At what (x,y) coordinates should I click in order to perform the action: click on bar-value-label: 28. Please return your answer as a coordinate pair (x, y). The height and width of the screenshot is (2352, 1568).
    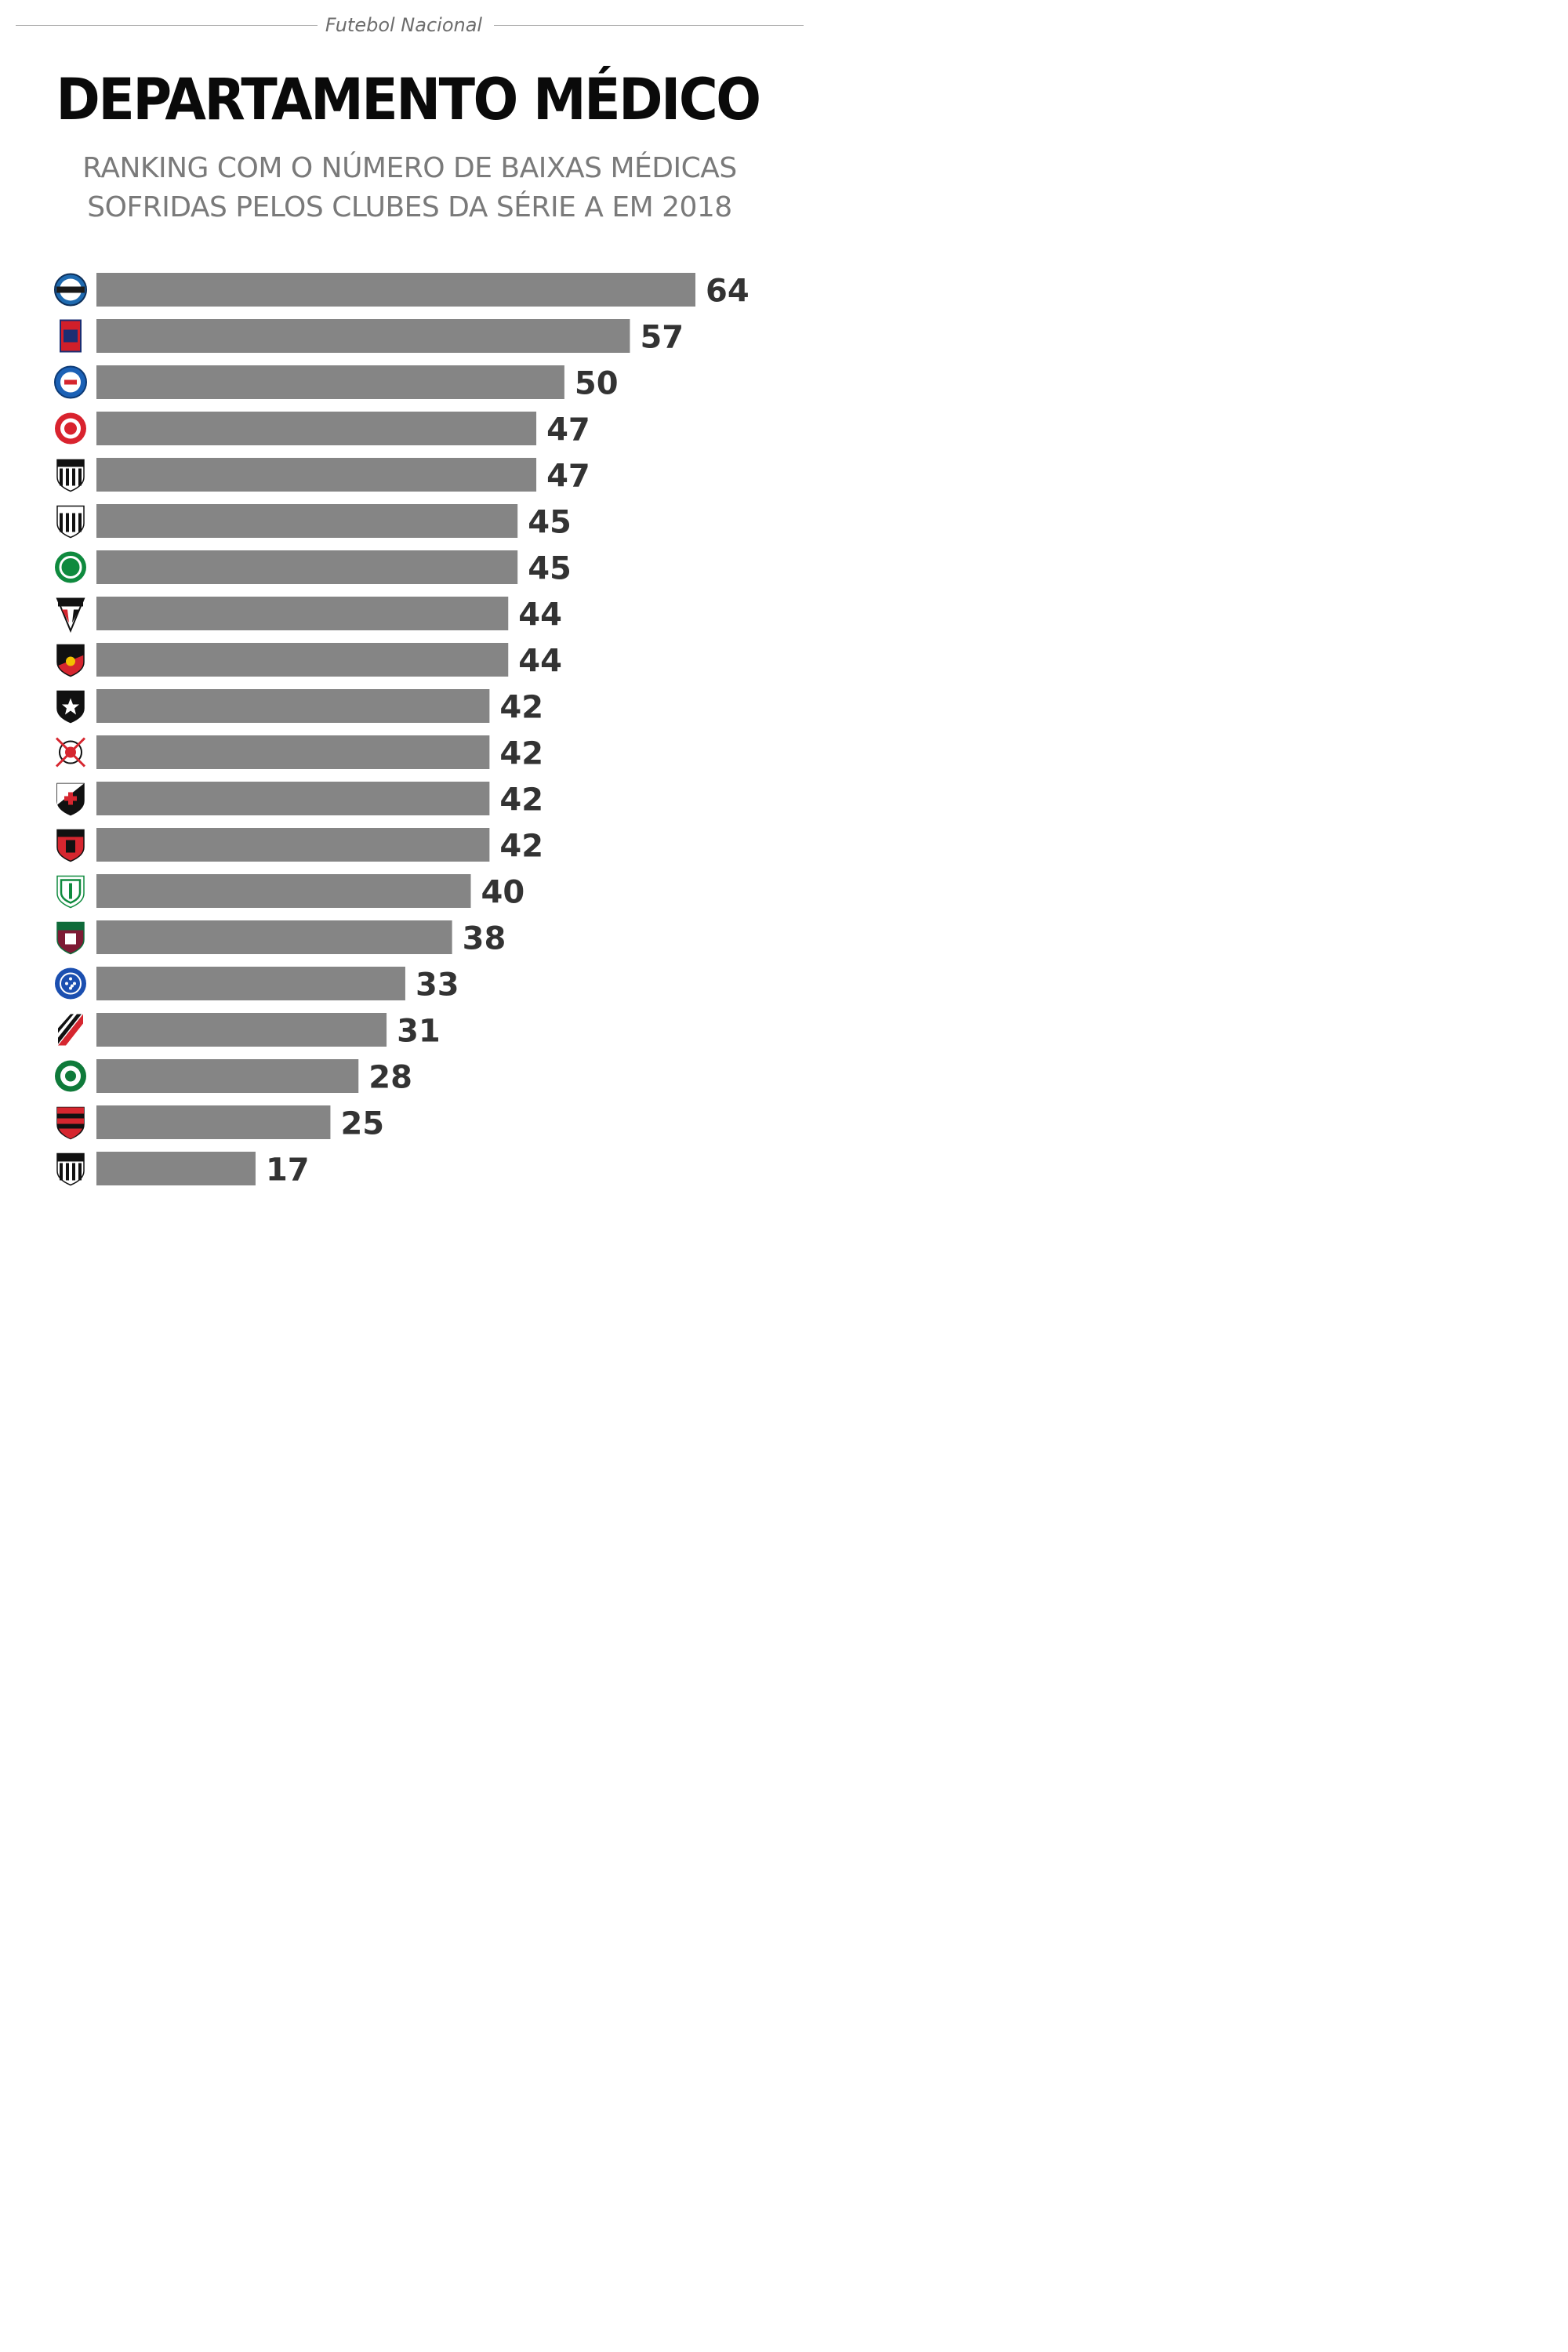
    Looking at the image, I should click on (390, 1078).